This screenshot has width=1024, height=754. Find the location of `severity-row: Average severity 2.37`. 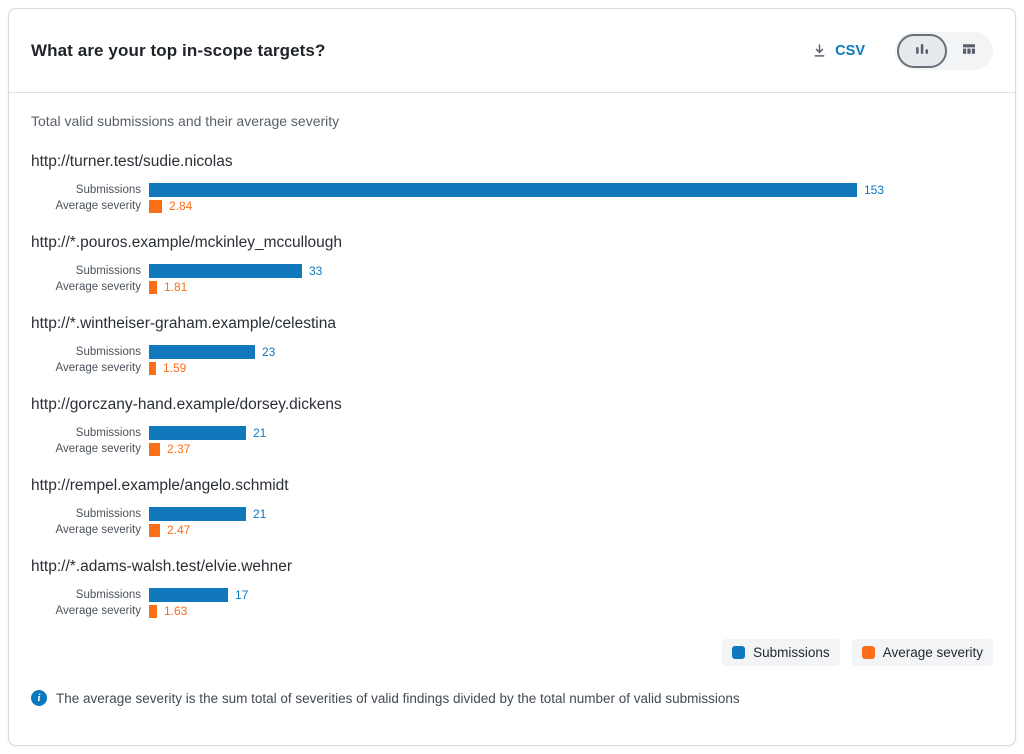

severity-row: Average severity 2.37 is located at coordinates (512, 449).